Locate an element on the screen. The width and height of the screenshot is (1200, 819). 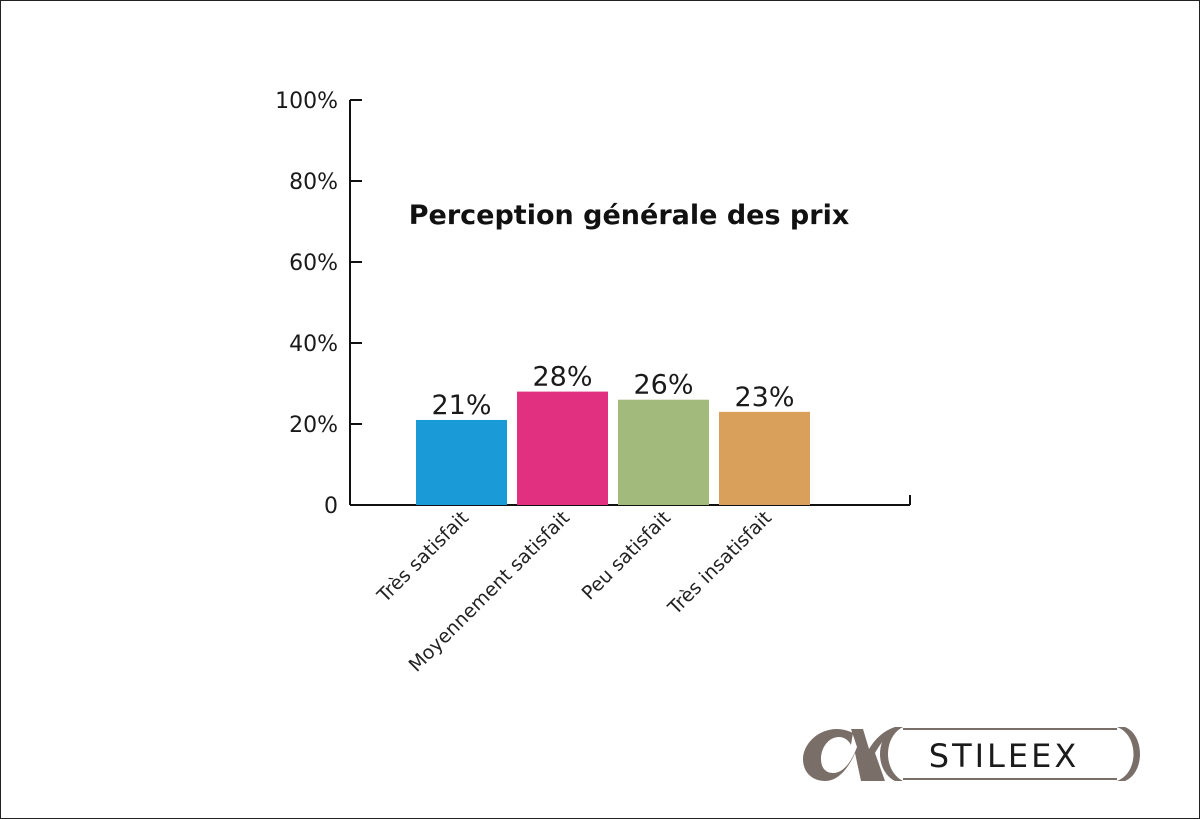
bar-value-label: 23% is located at coordinates (764, 397).